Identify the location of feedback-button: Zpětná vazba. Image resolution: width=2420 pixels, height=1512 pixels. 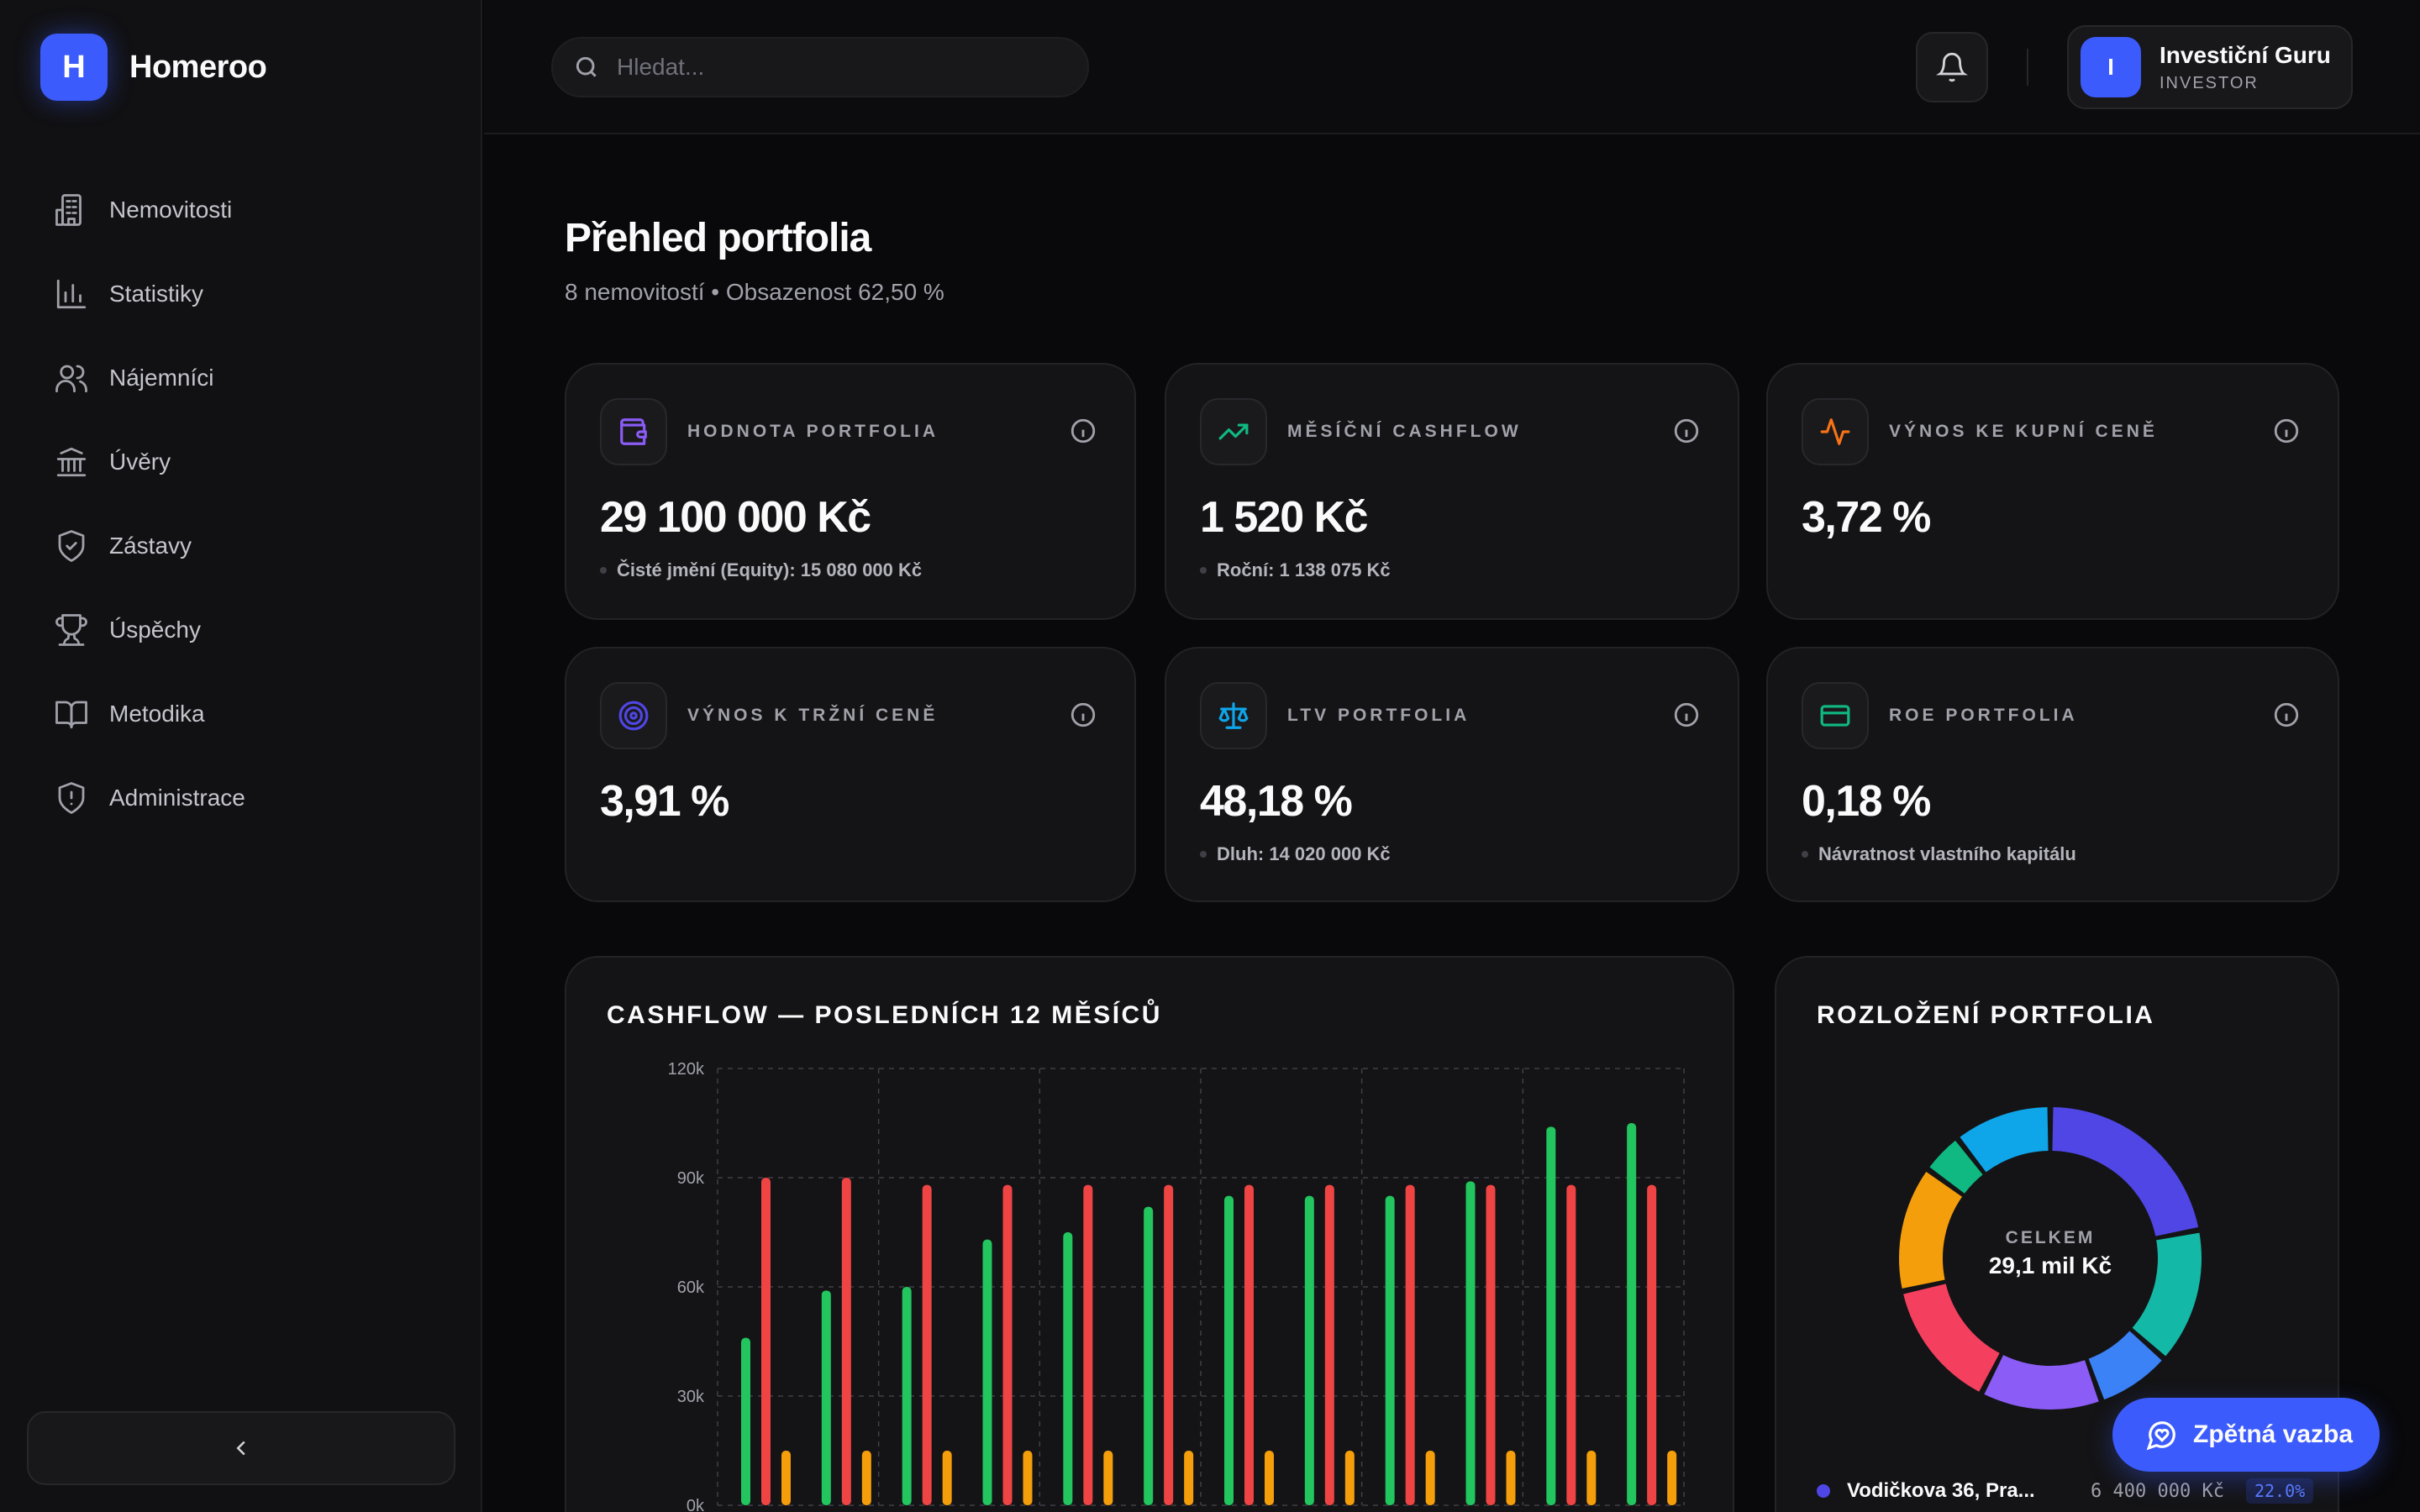
(2246, 1435).